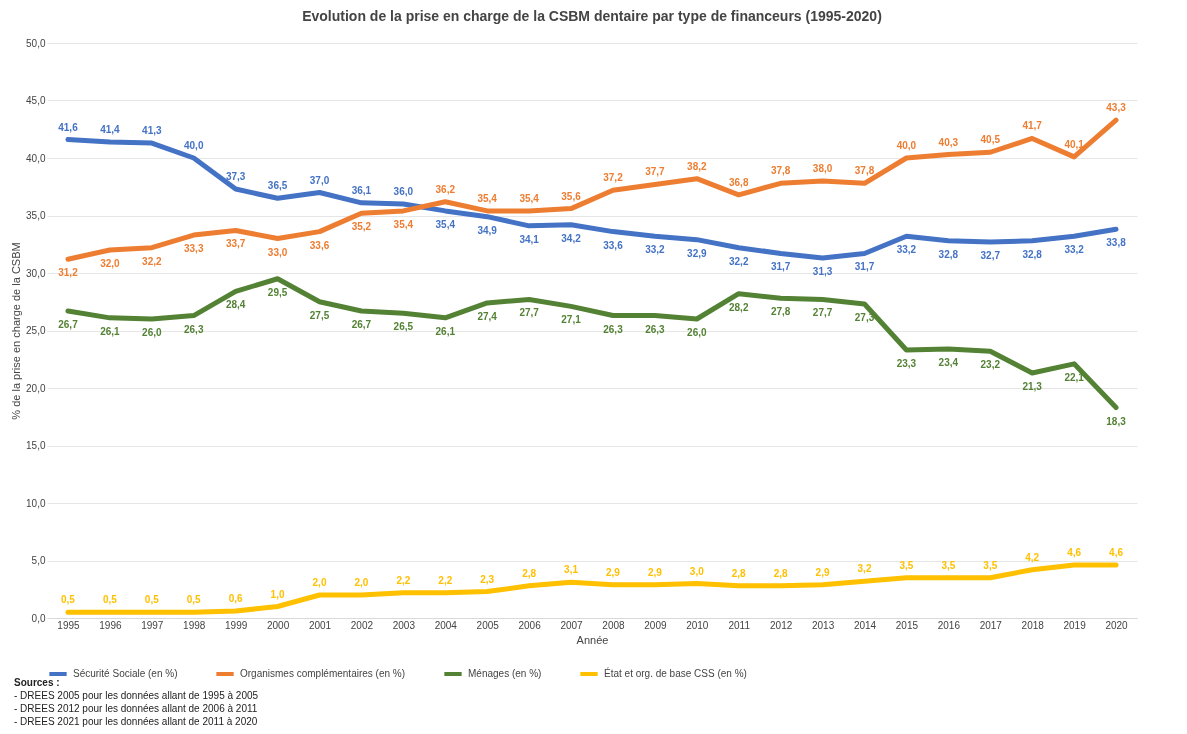  What do you see at coordinates (613, 245) in the screenshot?
I see `data-label: 33,6` at bounding box center [613, 245].